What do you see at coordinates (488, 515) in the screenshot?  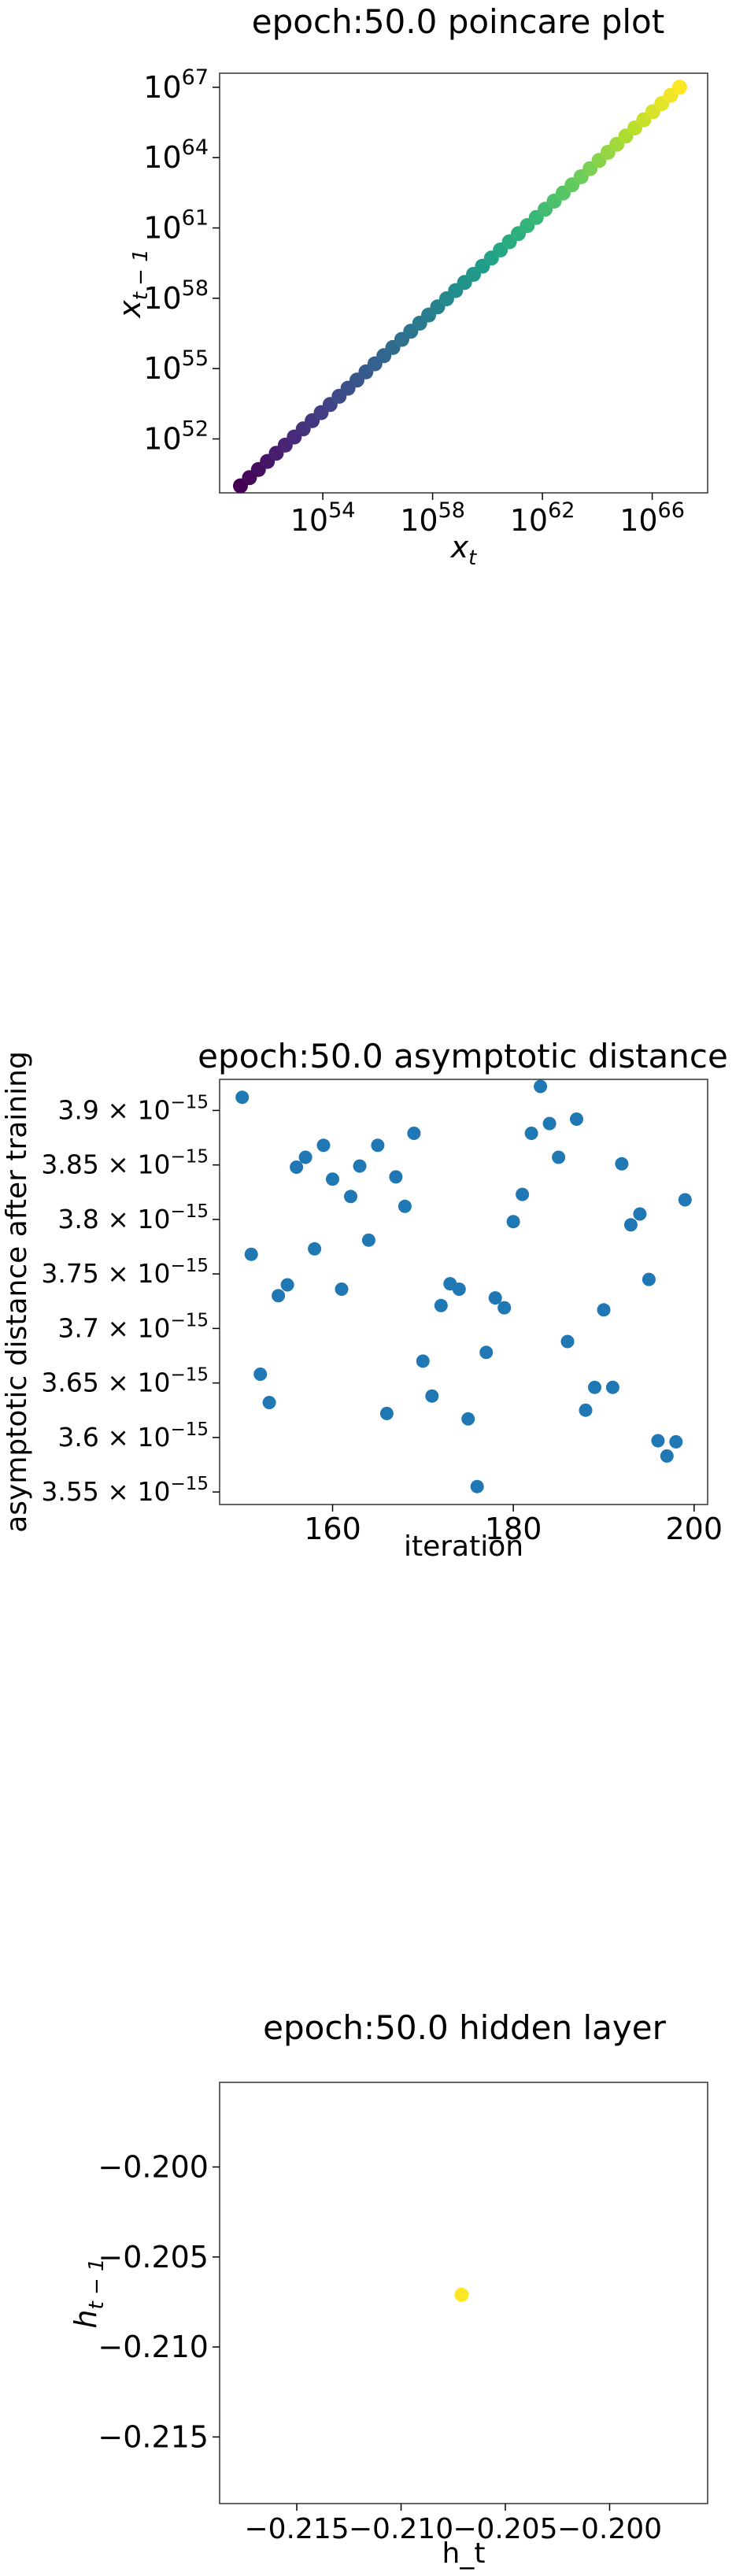 I see `poincare-plot-x-ticks: 1054 1058 1062 1066` at bounding box center [488, 515].